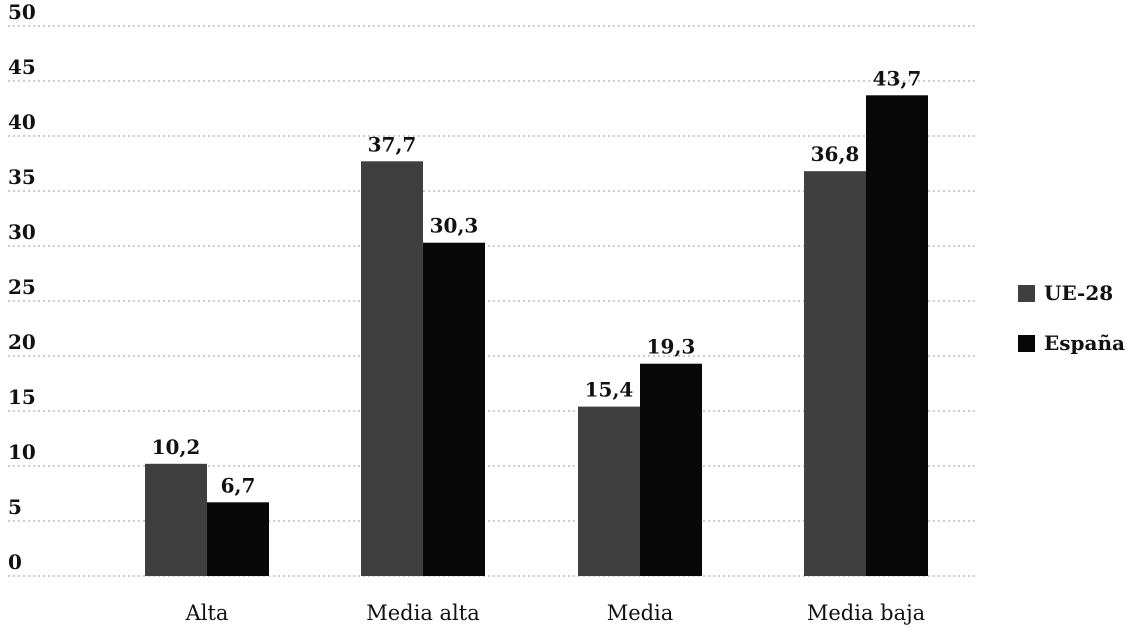 Image resolution: width=1136 pixels, height=632 pixels. What do you see at coordinates (392, 144) in the screenshot?
I see `data-label: 37,7` at bounding box center [392, 144].